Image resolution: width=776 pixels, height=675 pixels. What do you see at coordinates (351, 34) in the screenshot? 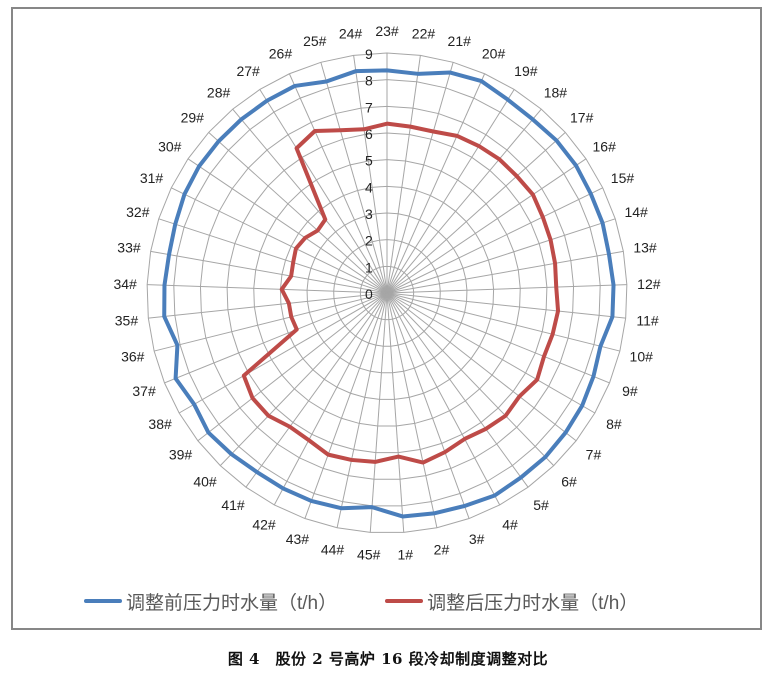
I see `category-label: 24#` at bounding box center [351, 34].